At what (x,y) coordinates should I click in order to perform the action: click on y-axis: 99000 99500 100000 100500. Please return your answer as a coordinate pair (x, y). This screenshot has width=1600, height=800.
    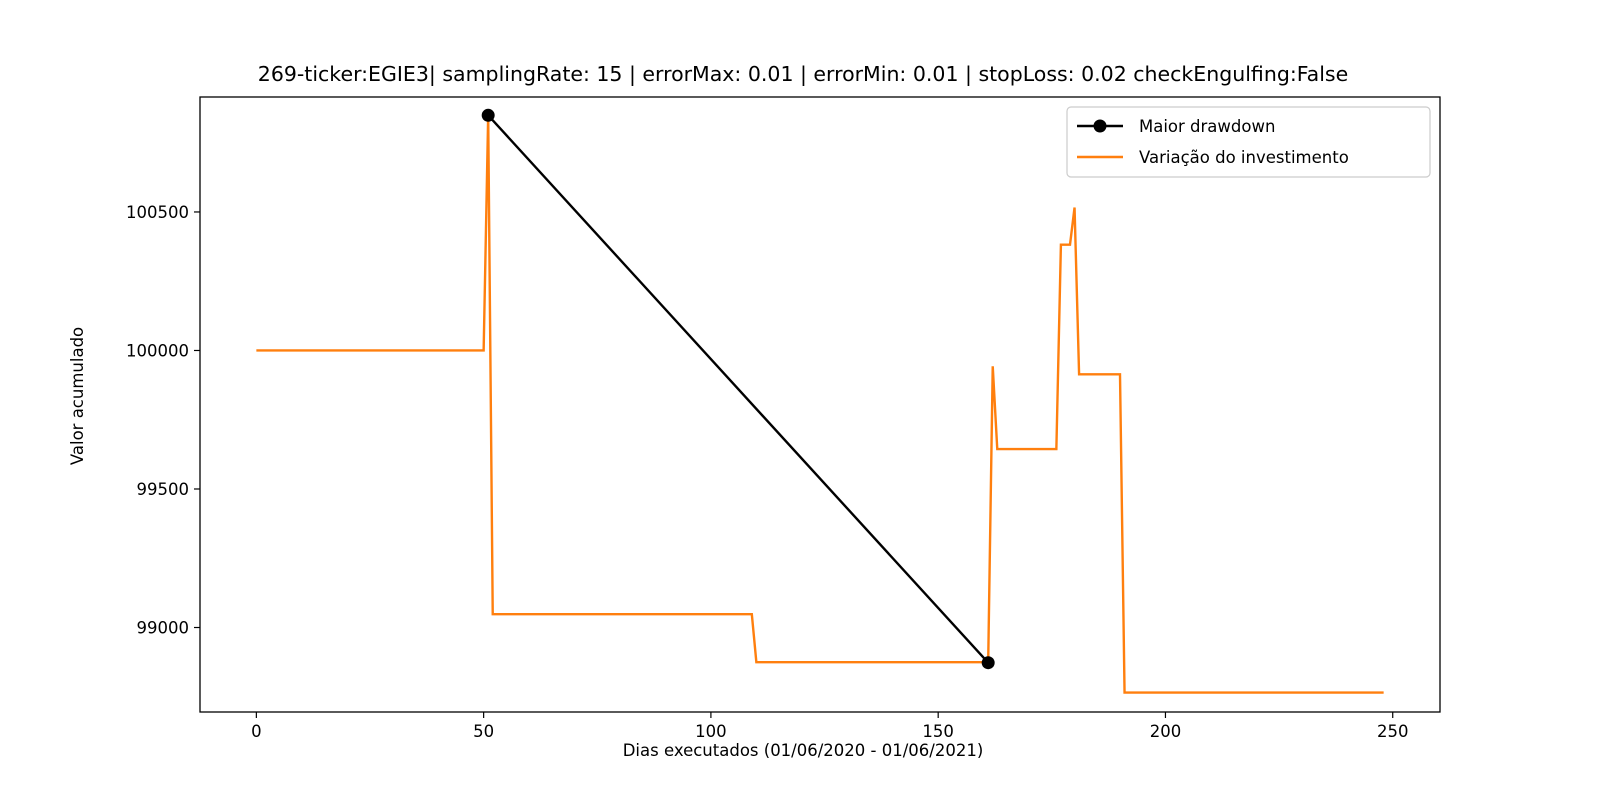
    Looking at the image, I should click on (163, 420).